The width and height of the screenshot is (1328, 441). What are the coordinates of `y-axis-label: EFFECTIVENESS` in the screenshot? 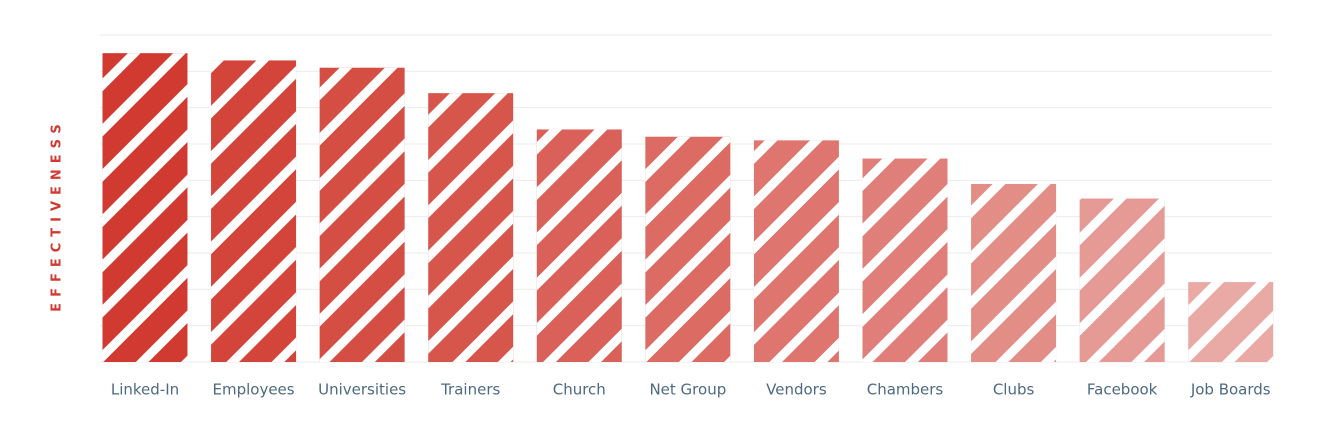 It's located at (57, 215).